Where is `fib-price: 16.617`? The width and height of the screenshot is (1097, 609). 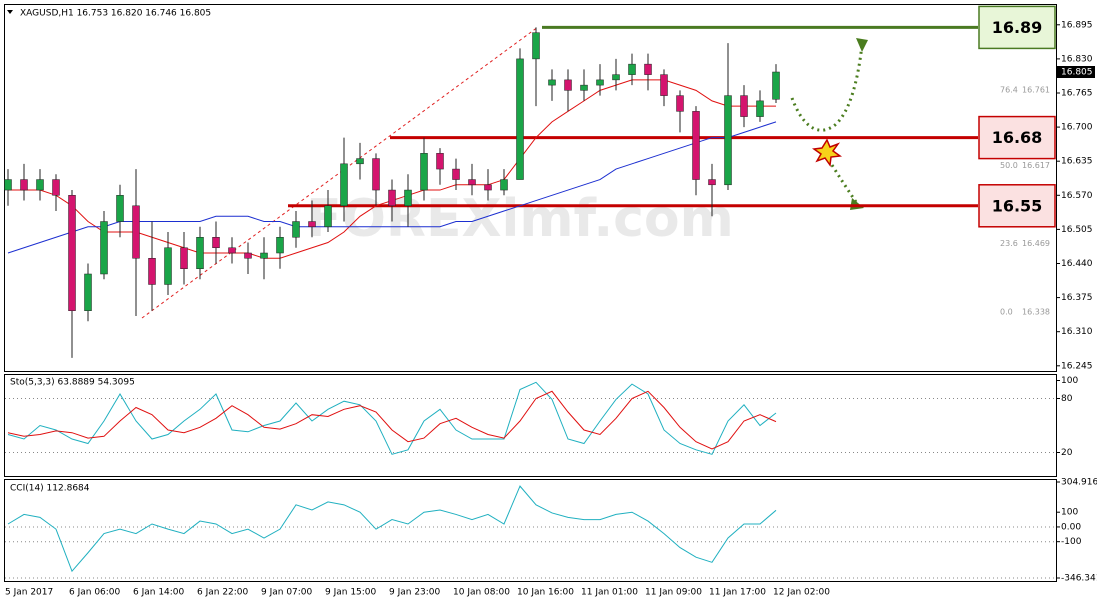
fib-price: 16.617 is located at coordinates (1036, 165).